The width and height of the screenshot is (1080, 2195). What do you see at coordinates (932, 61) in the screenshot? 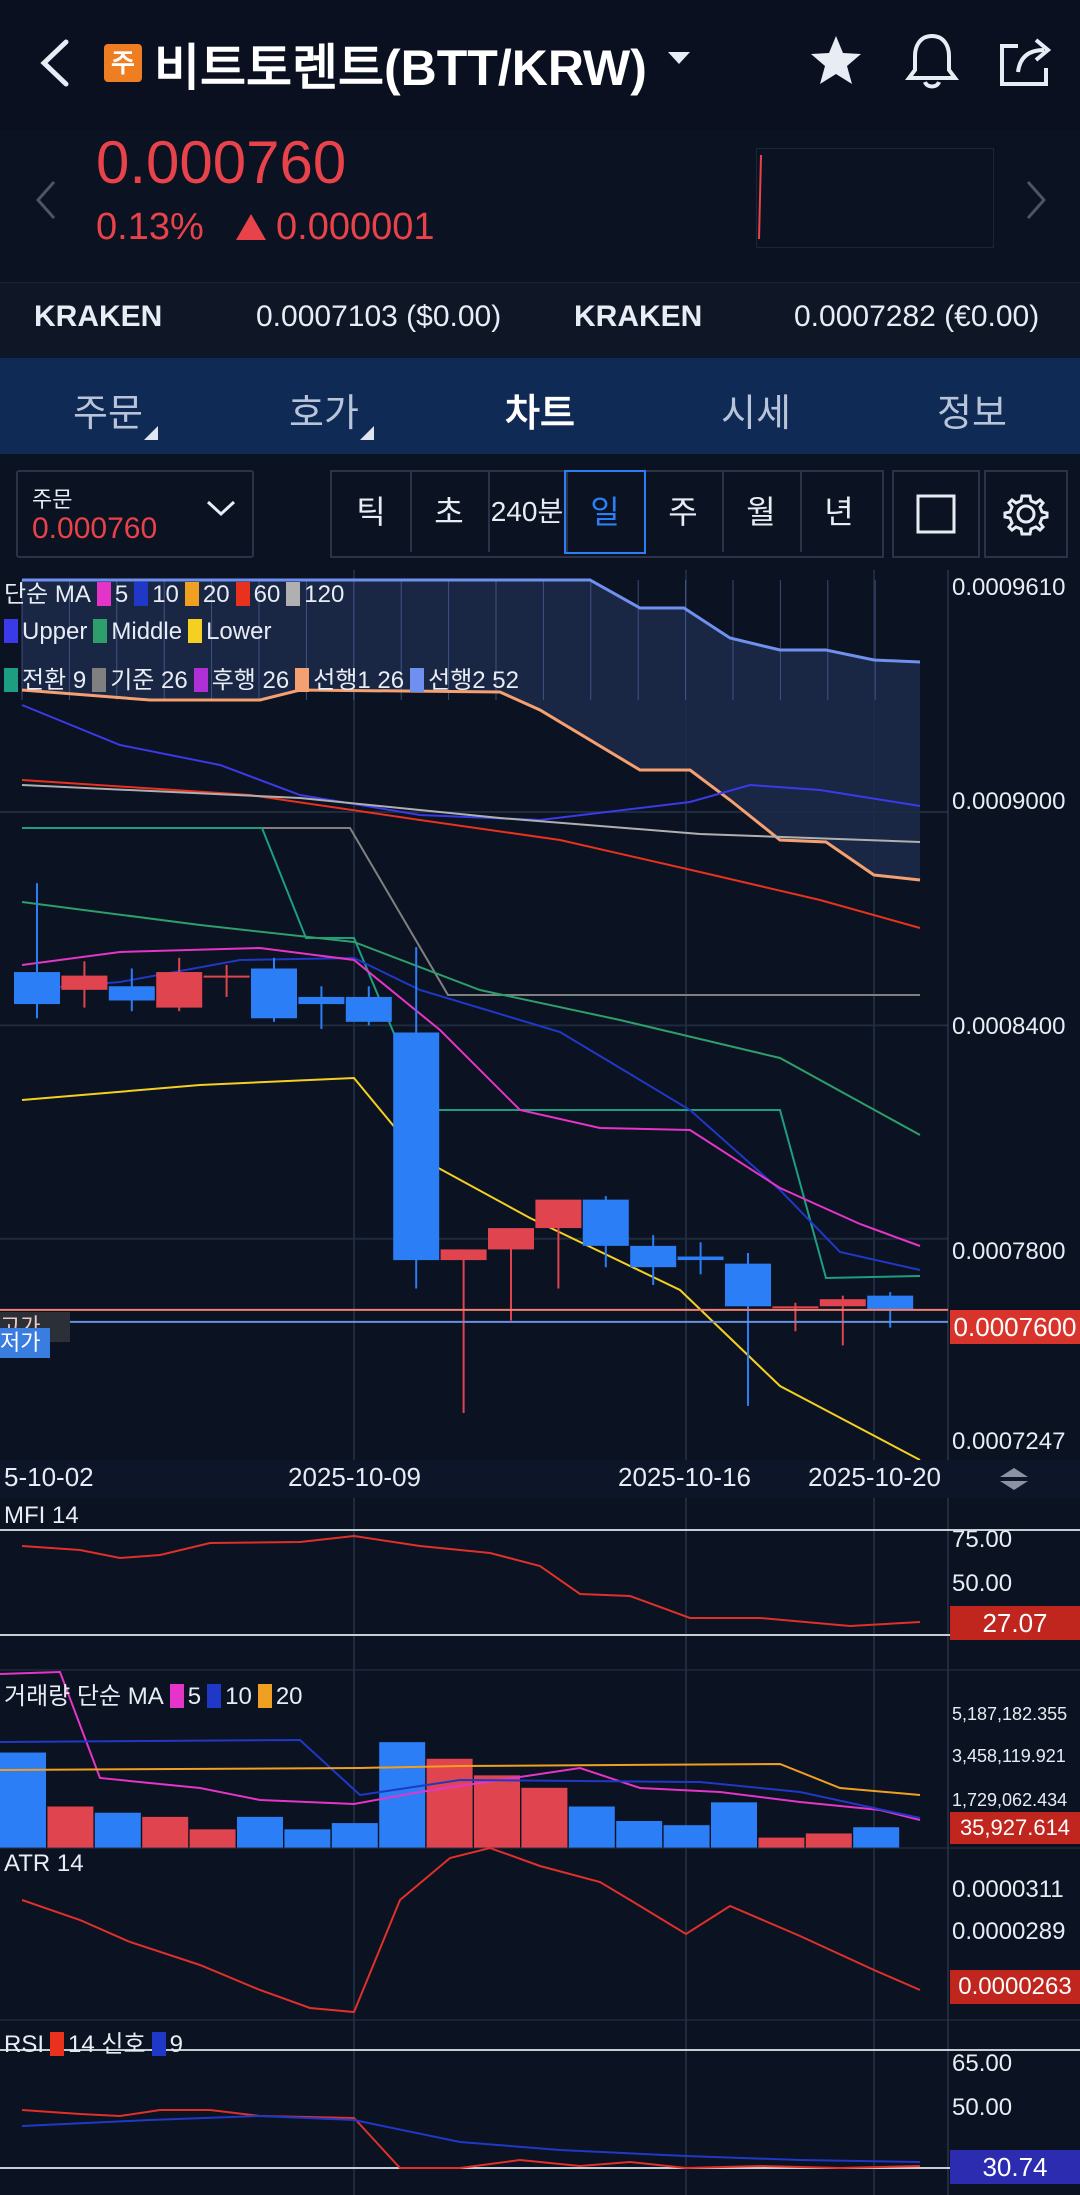
I see `bell-icon` at bounding box center [932, 61].